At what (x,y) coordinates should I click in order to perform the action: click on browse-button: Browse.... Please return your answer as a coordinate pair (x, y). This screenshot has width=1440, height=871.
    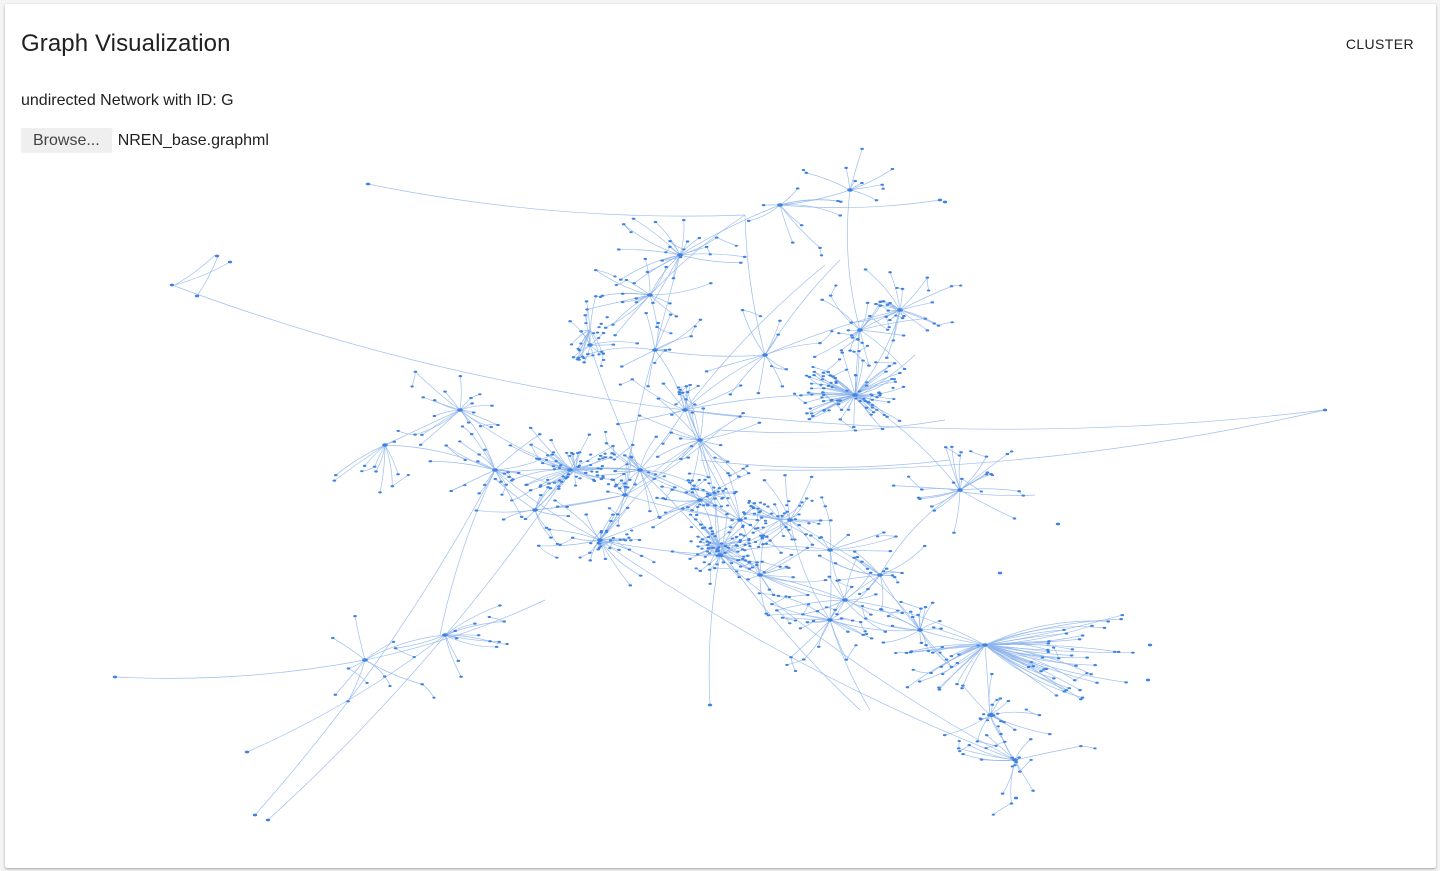
    Looking at the image, I should click on (66, 140).